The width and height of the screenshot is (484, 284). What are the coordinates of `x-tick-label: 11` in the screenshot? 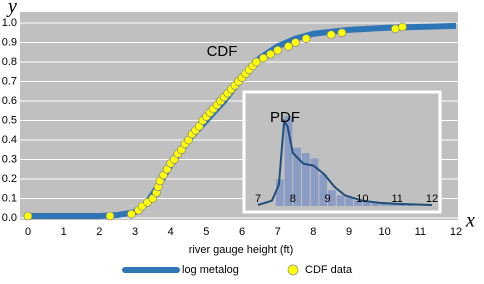 It's located at (420, 232).